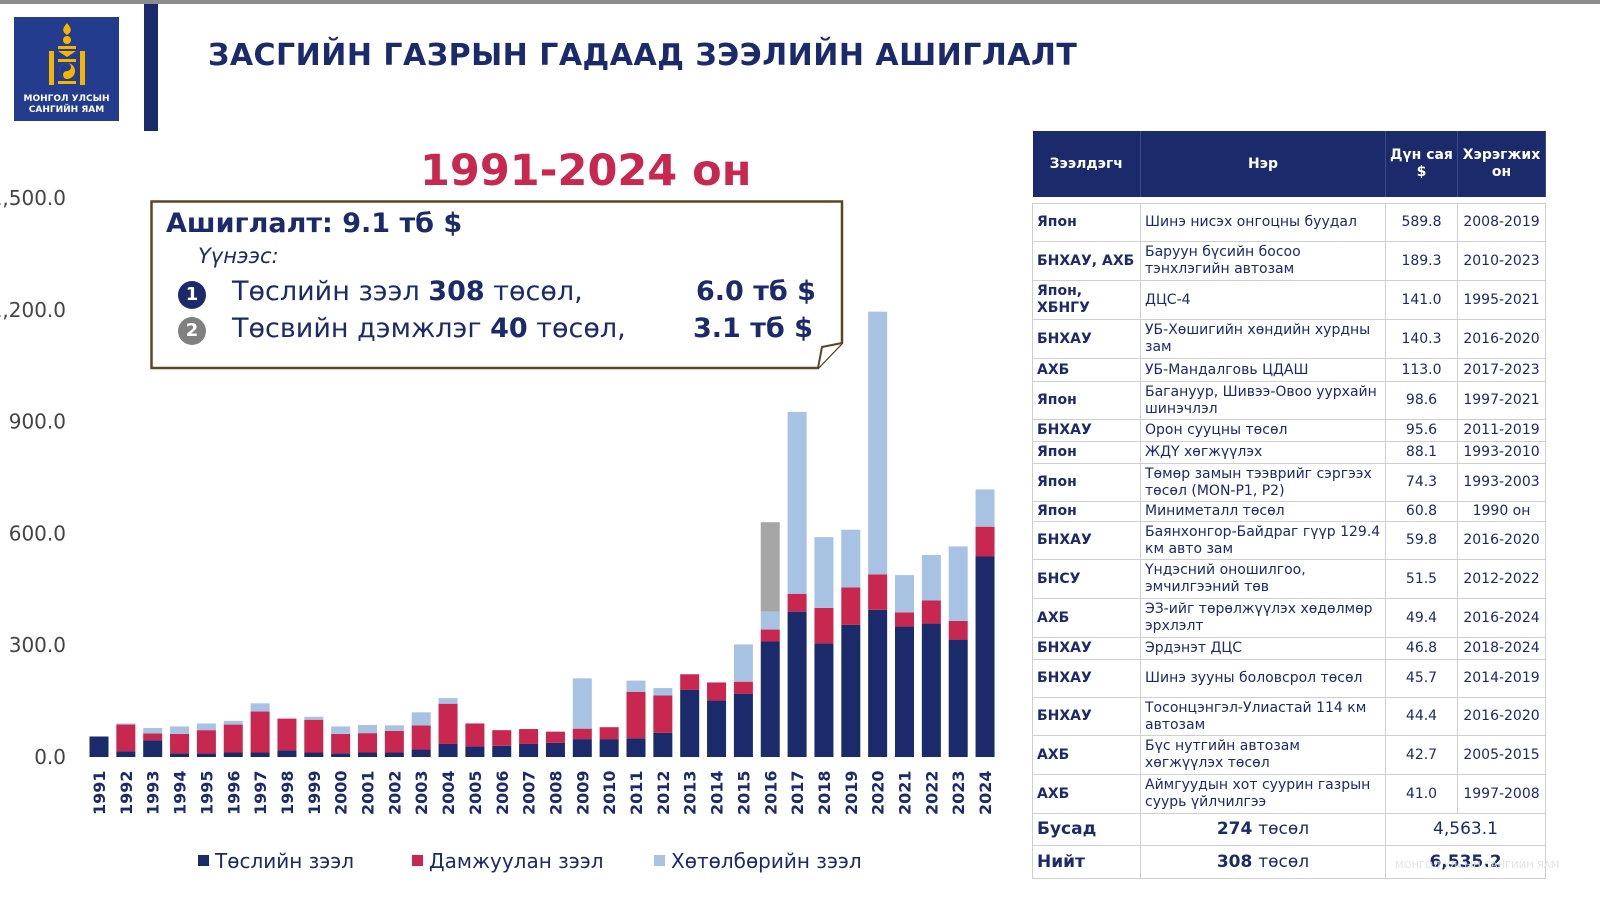  What do you see at coordinates (276, 861) in the screenshot?
I see `legend-project-loan: Төслийн зээл` at bounding box center [276, 861].